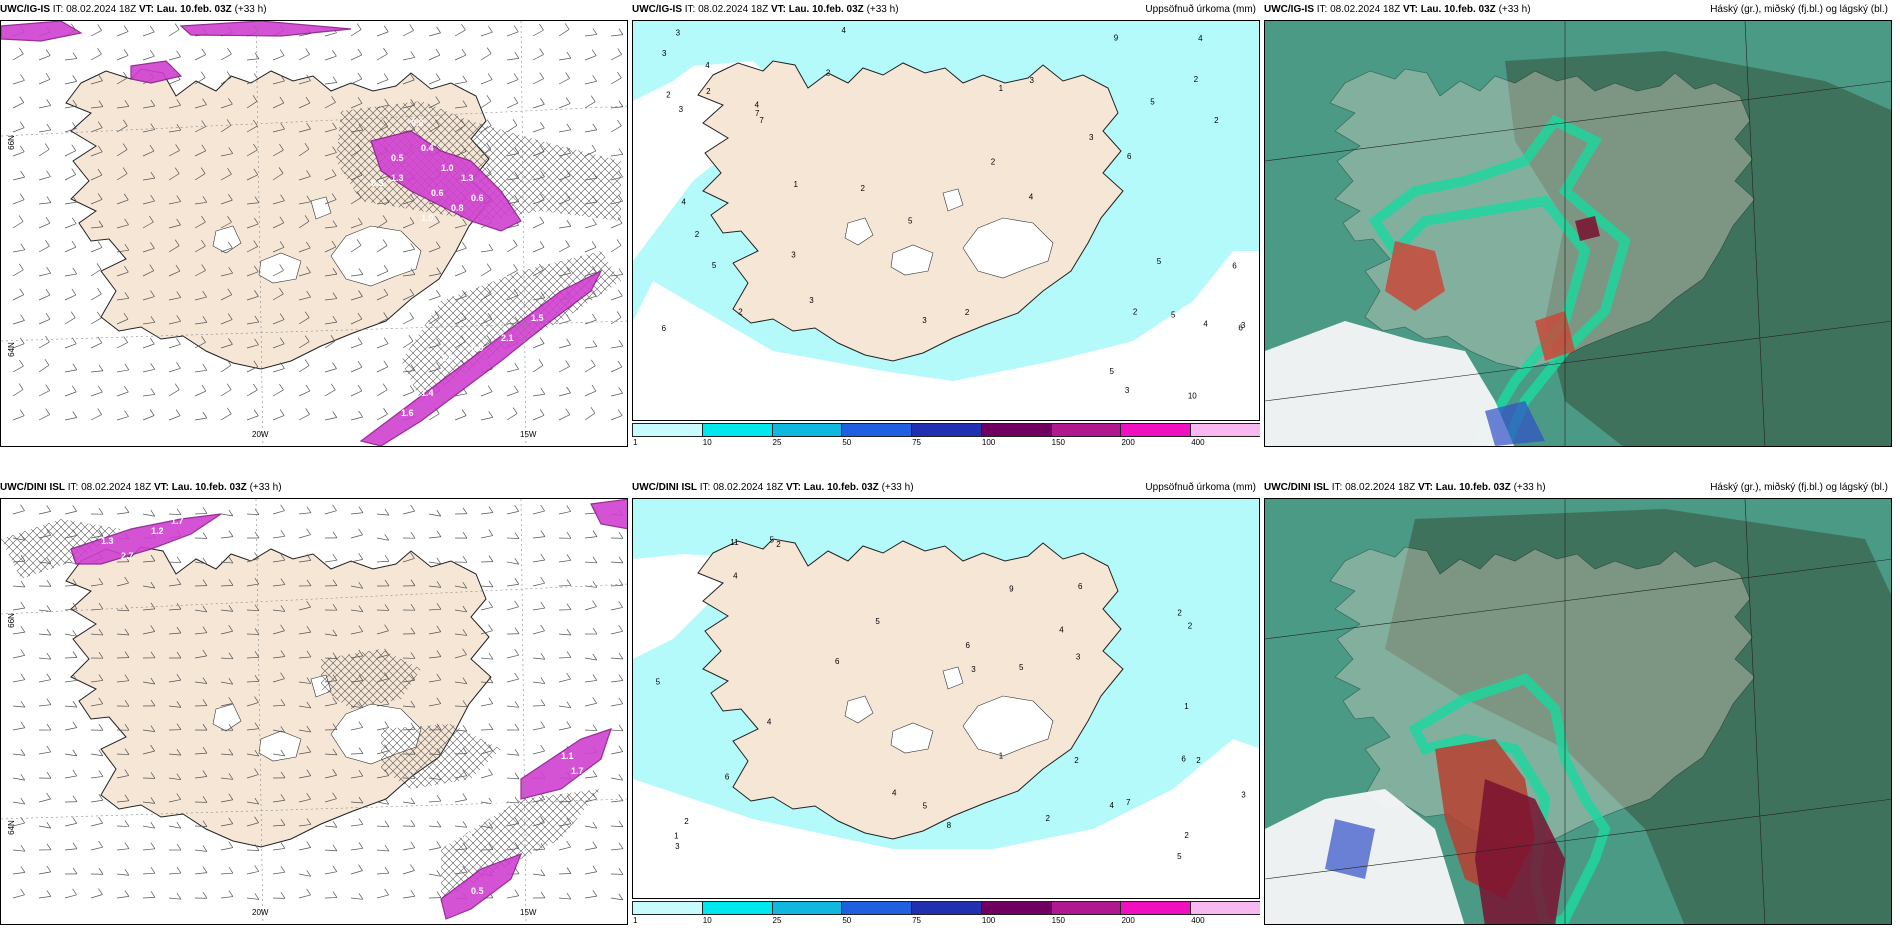  What do you see at coordinates (988, 920) in the screenshot?
I see `colorbar-label: 100` at bounding box center [988, 920].